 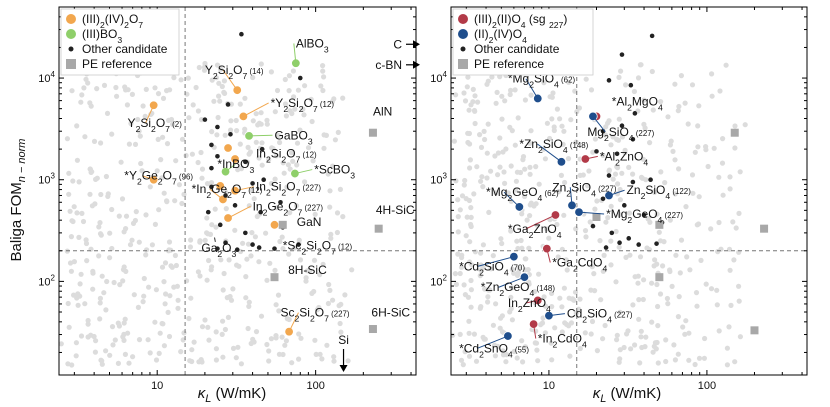 I want to click on y-tick-label: 10³, so click(x=46, y=179).